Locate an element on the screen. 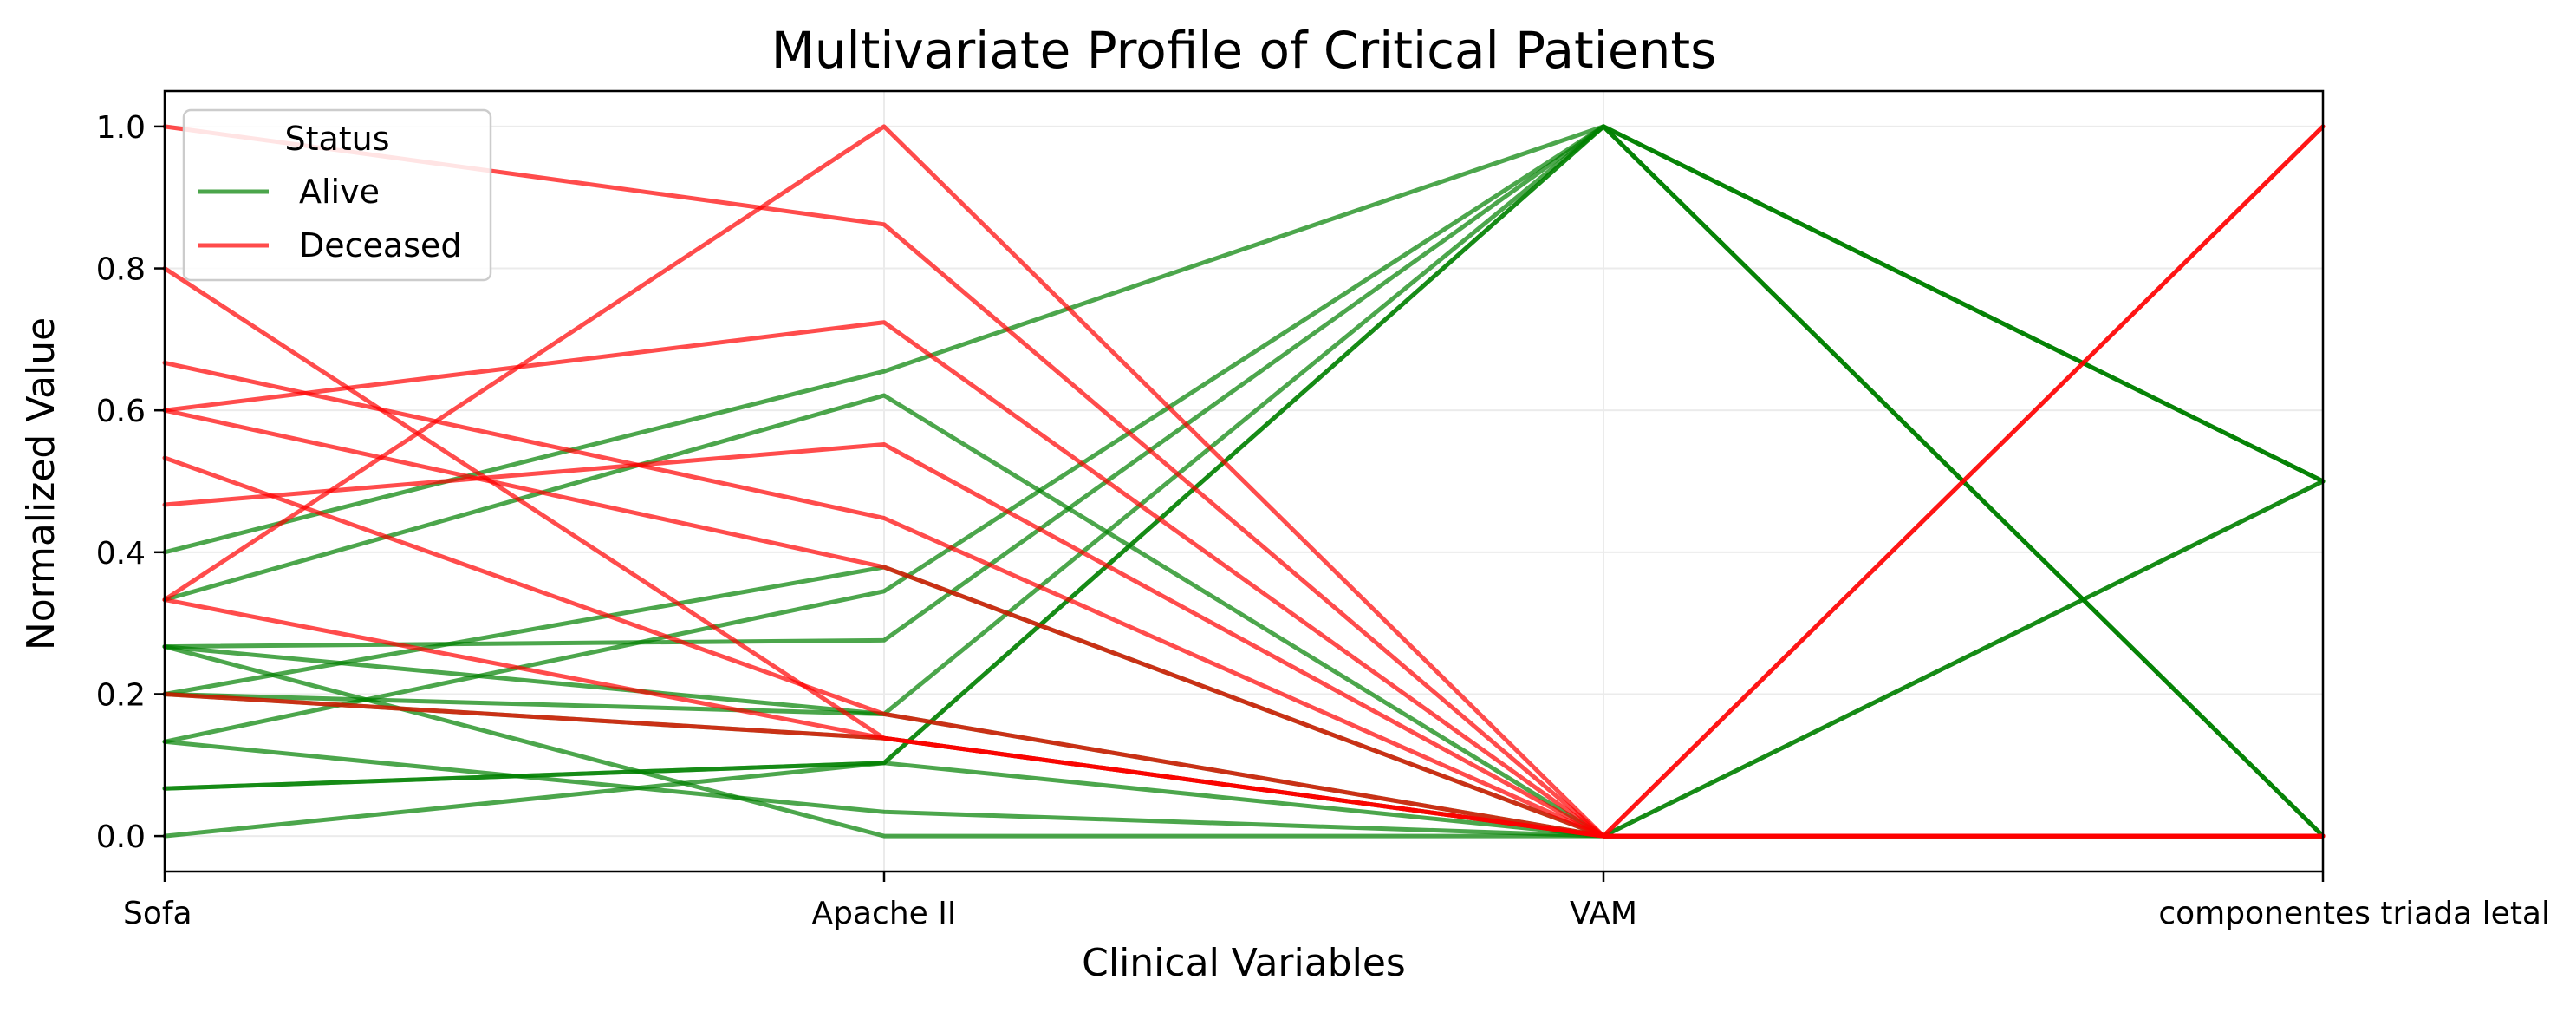 The height and width of the screenshot is (1012, 2576). x-axis: Sofa Apache II VAM componentes triada letal is located at coordinates (1336, 901).